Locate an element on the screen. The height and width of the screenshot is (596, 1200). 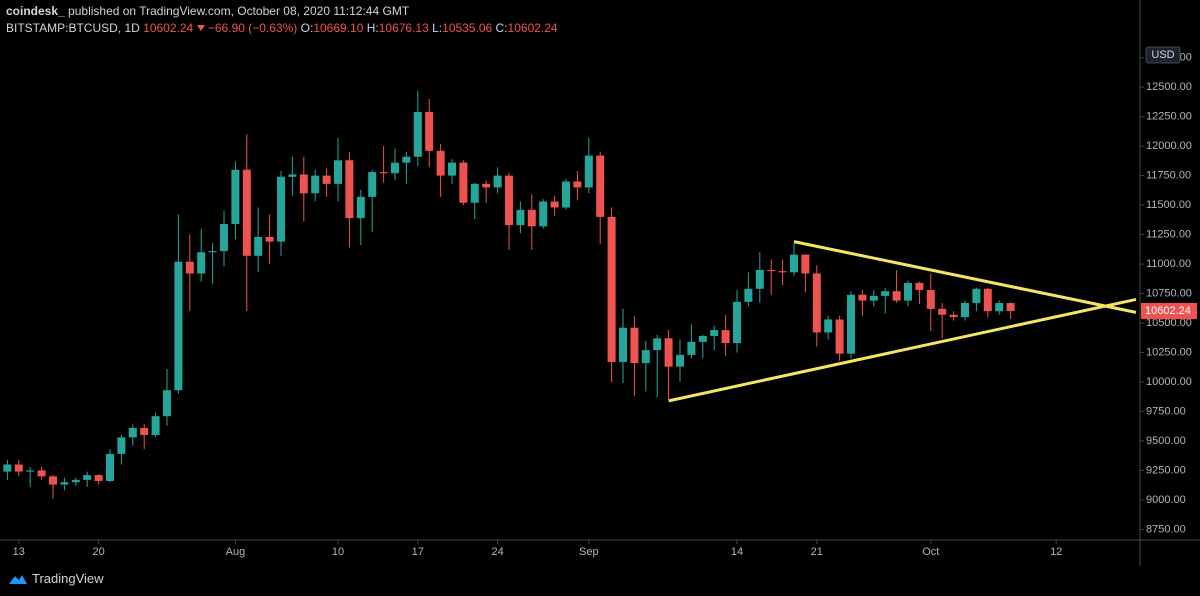
author: coindesk_ is located at coordinates (35, 11).